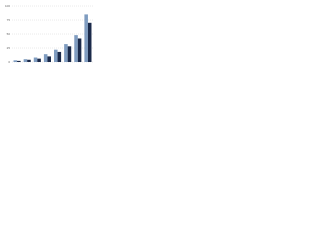 The width and height of the screenshot is (320, 240). What do you see at coordinates (7, 6) in the screenshot?
I see `y-tick-label: 100` at bounding box center [7, 6].